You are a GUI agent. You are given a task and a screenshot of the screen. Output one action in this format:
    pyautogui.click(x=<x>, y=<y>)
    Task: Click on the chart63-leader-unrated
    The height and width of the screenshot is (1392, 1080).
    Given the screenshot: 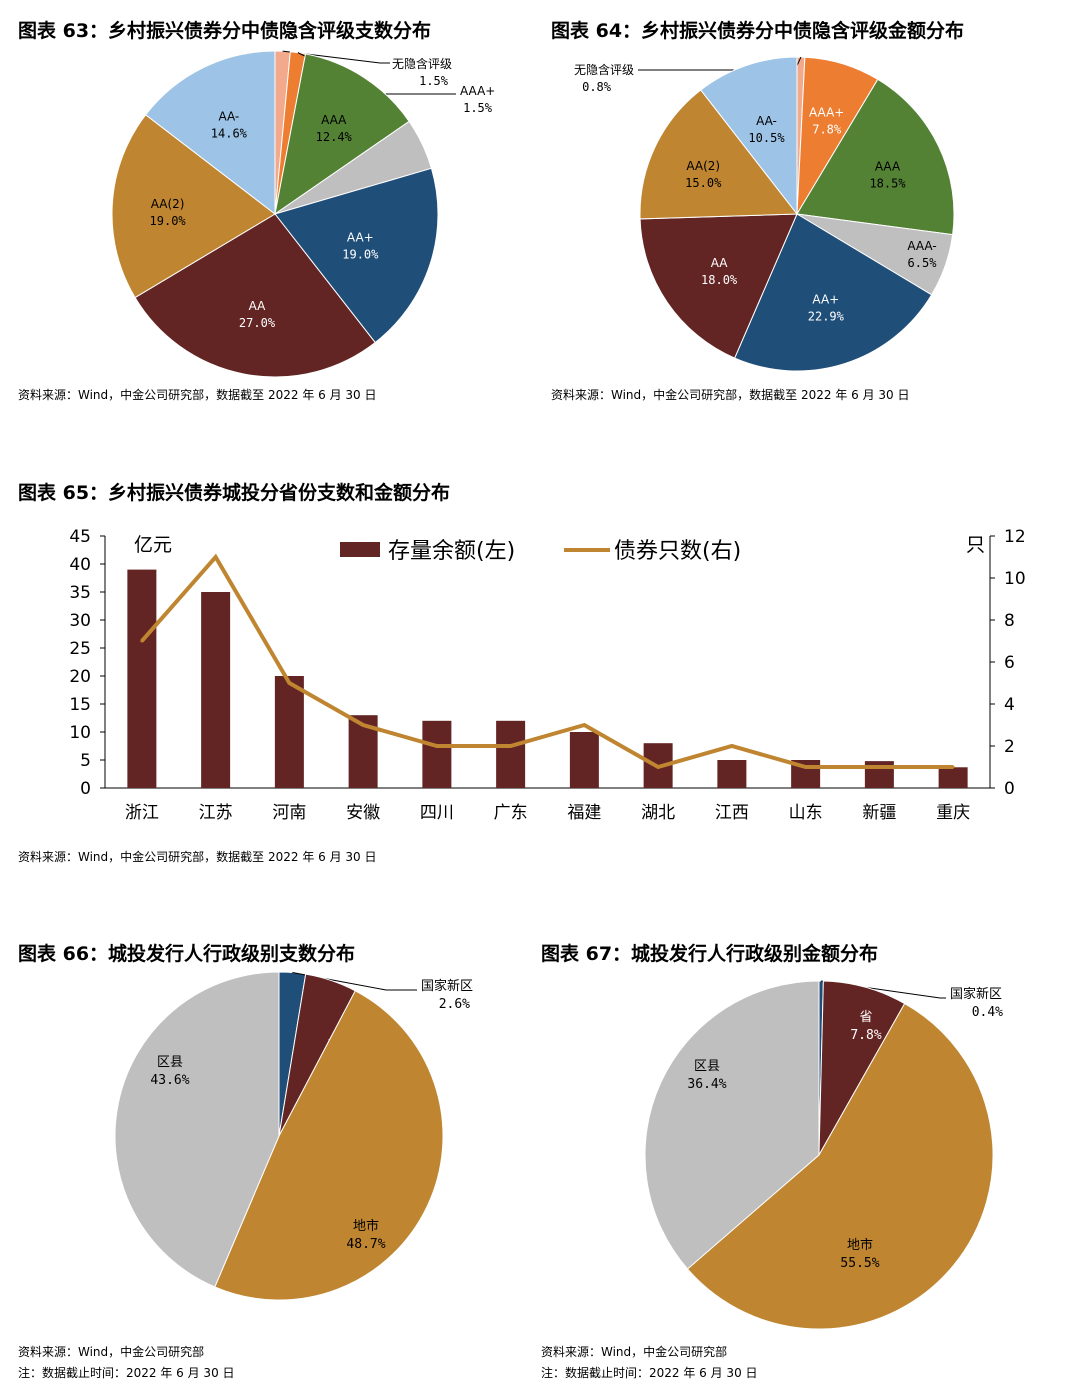 What is the action you would take?
    pyautogui.click(x=336, y=57)
    